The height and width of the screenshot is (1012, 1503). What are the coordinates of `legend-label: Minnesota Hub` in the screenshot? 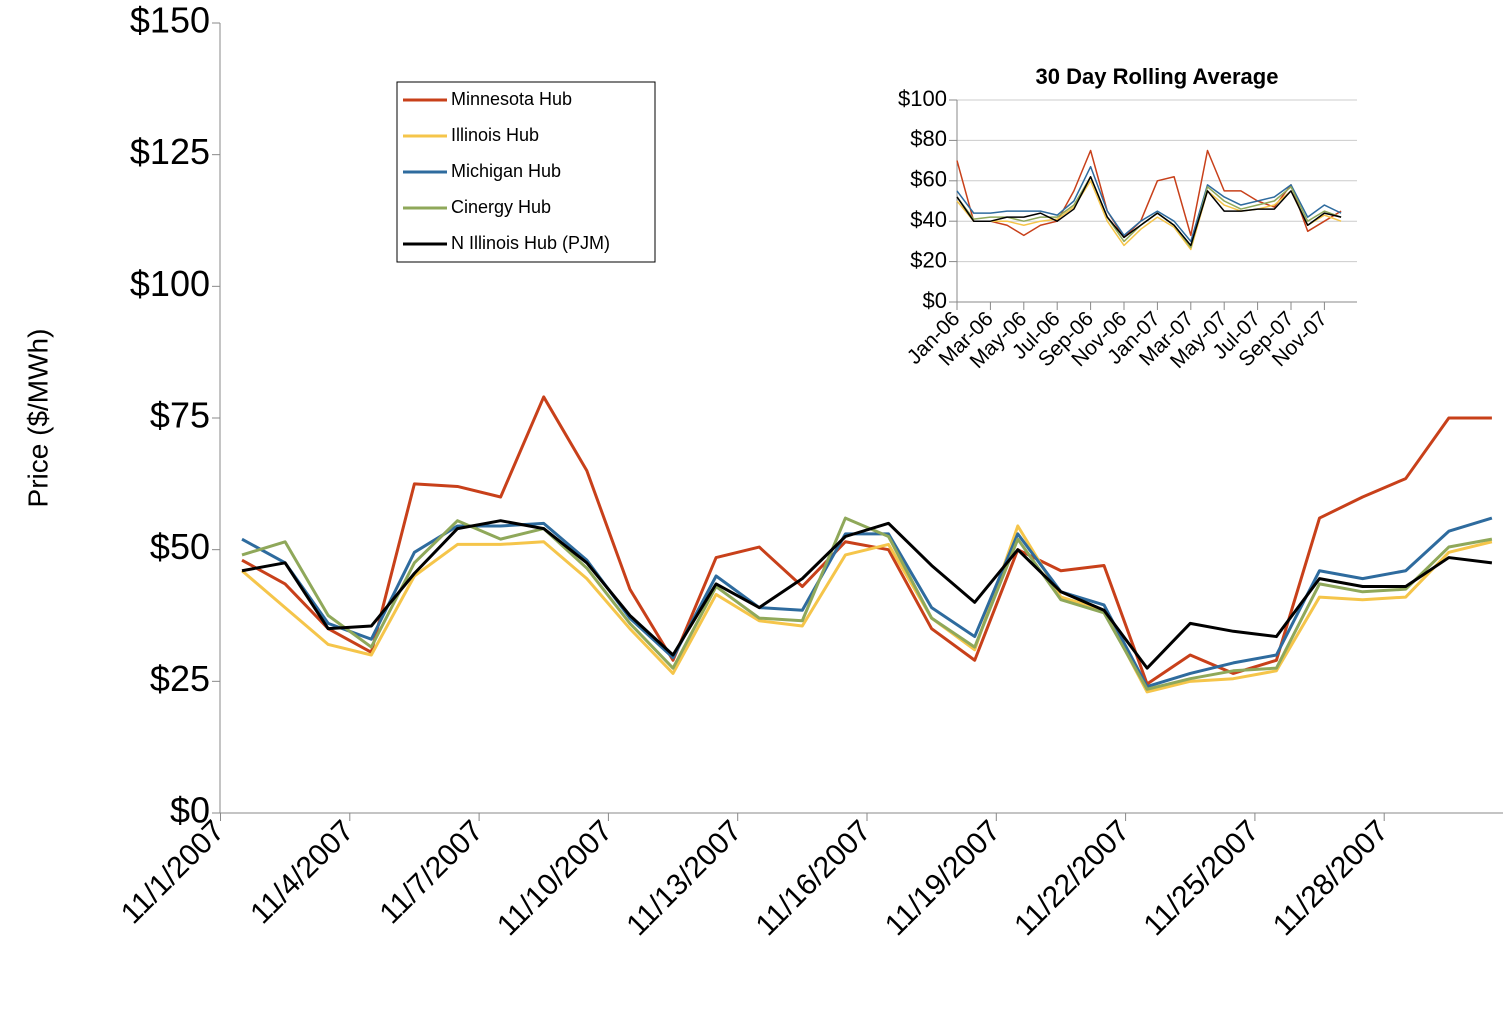 It's located at (511, 99).